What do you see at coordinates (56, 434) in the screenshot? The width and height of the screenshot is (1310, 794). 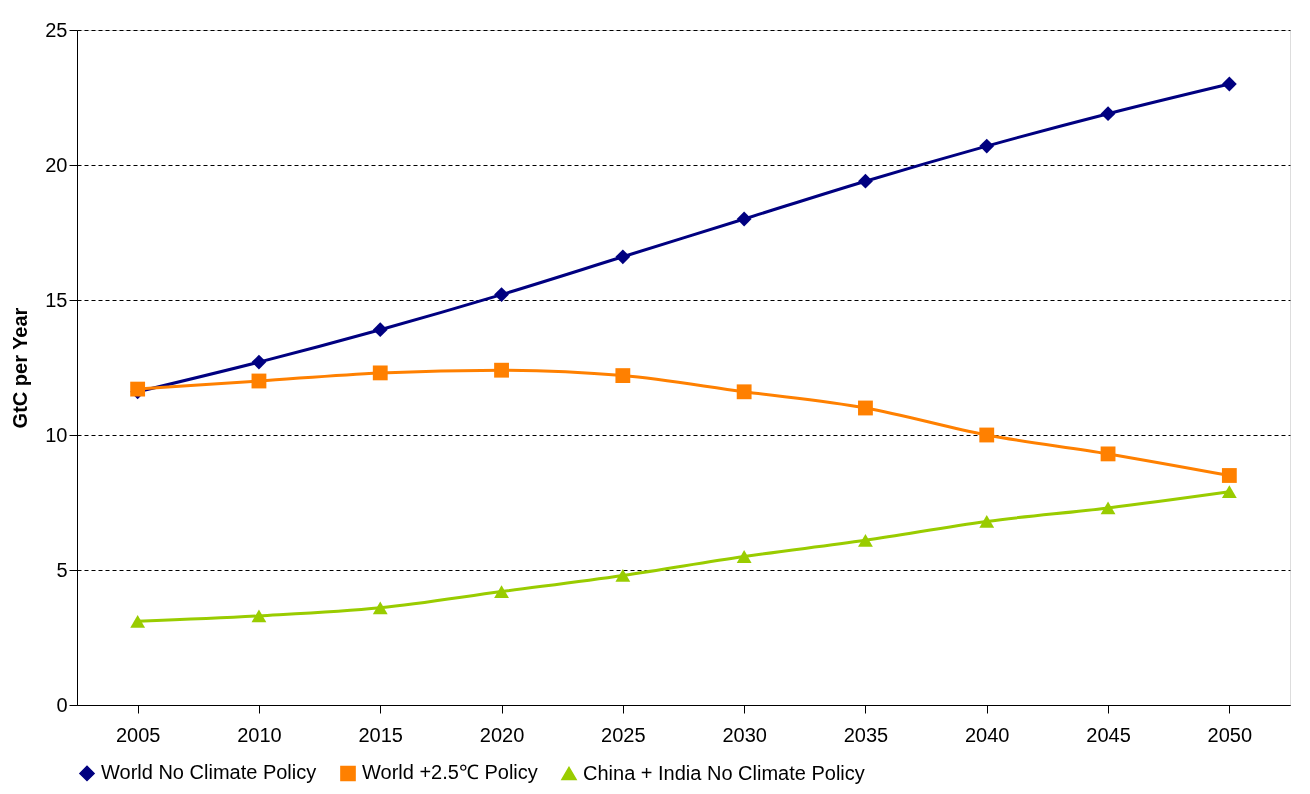 I see `y-tick-label: 10` at bounding box center [56, 434].